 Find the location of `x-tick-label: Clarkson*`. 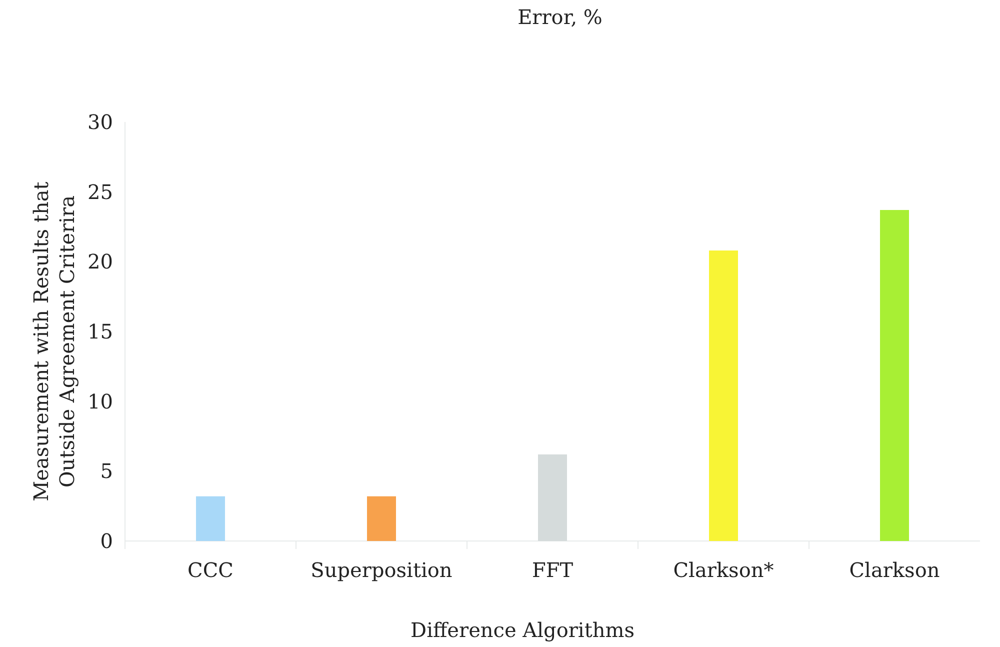

x-tick-label: Clarkson* is located at coordinates (723, 570).